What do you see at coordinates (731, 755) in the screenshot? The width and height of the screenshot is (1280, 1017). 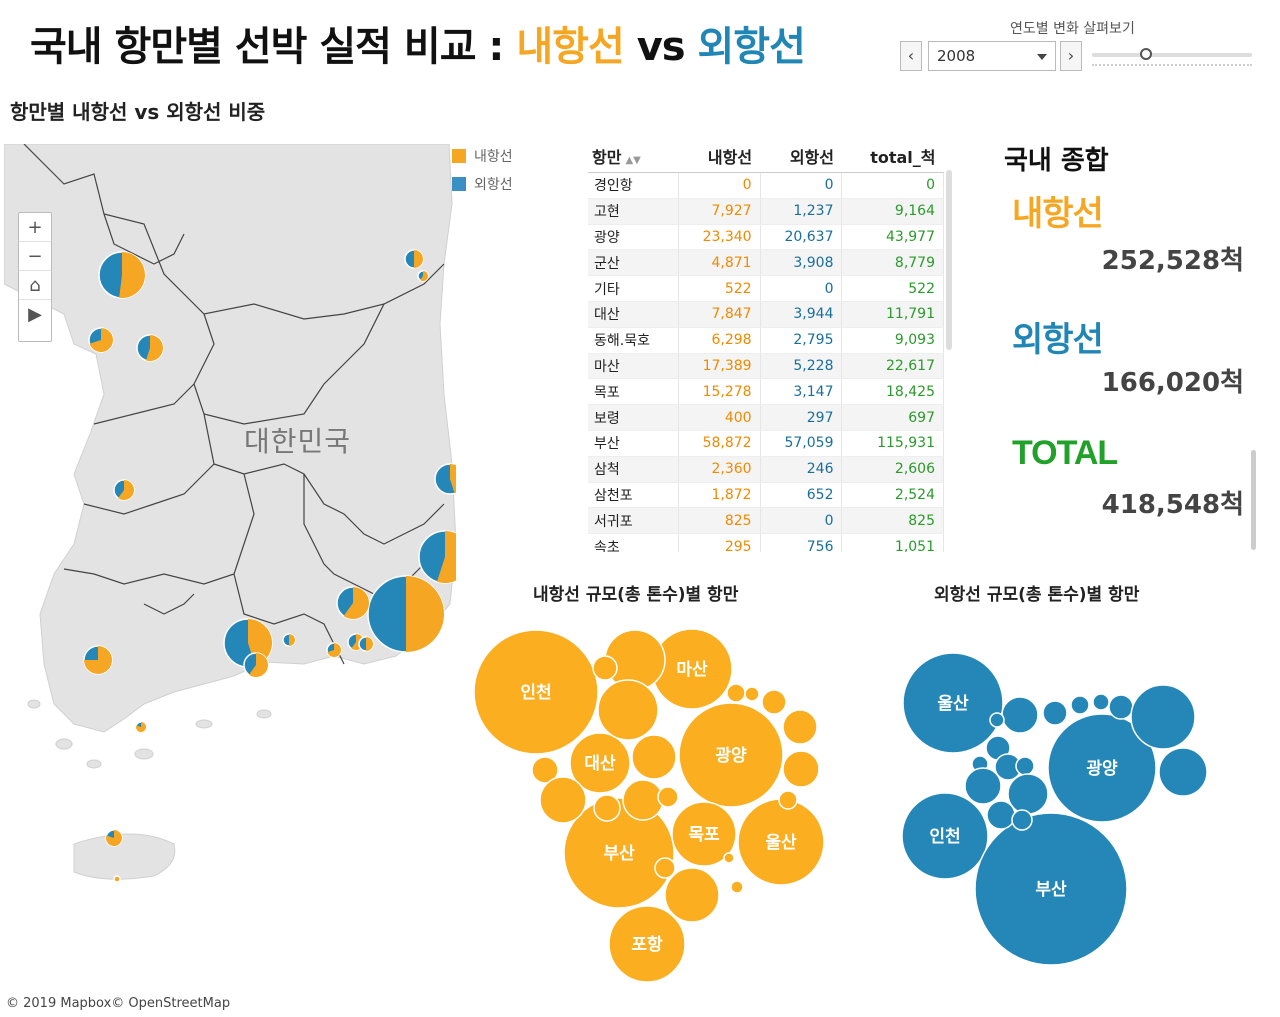 I see `domestic-bubble: 광양` at bounding box center [731, 755].